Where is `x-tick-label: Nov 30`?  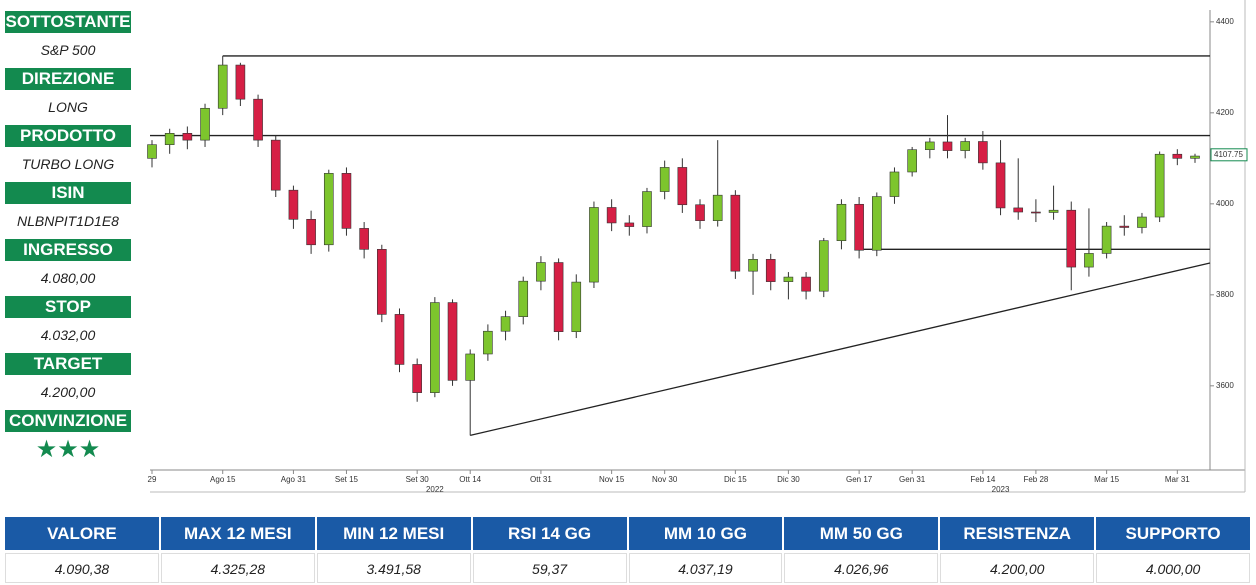 x-tick-label: Nov 30 is located at coordinates (665, 479).